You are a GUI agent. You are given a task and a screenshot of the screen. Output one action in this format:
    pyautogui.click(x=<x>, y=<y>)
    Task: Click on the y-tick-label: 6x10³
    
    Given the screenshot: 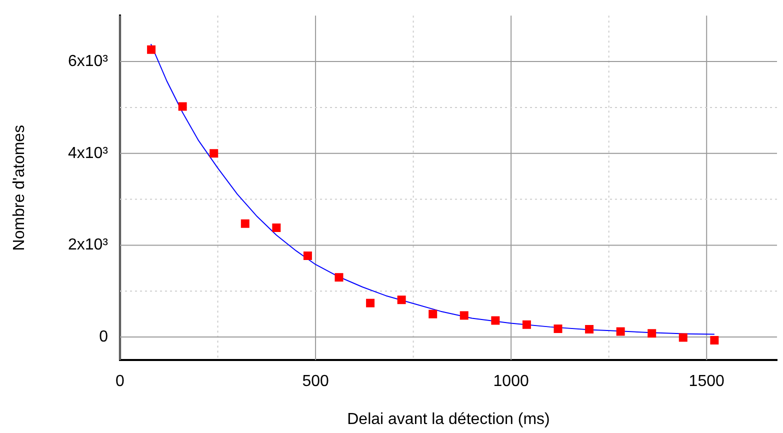 What is the action you would take?
    pyautogui.click(x=88, y=61)
    